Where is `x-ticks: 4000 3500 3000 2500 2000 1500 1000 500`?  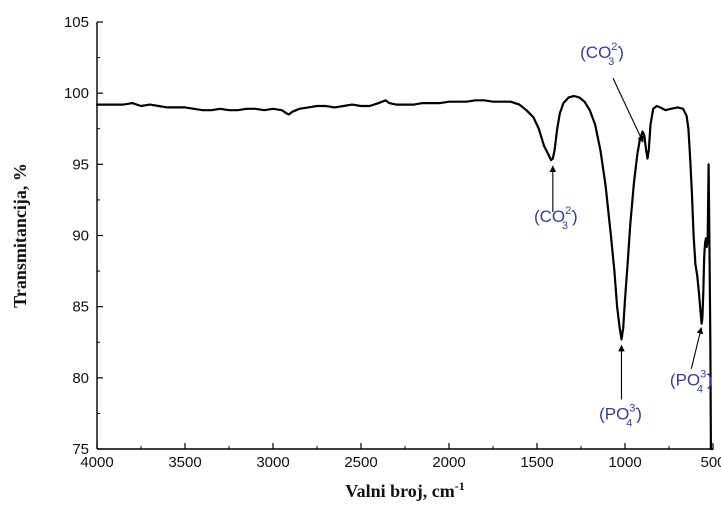
x-ticks: 4000 3500 3000 2500 2000 1500 1000 500 is located at coordinates (400, 457).